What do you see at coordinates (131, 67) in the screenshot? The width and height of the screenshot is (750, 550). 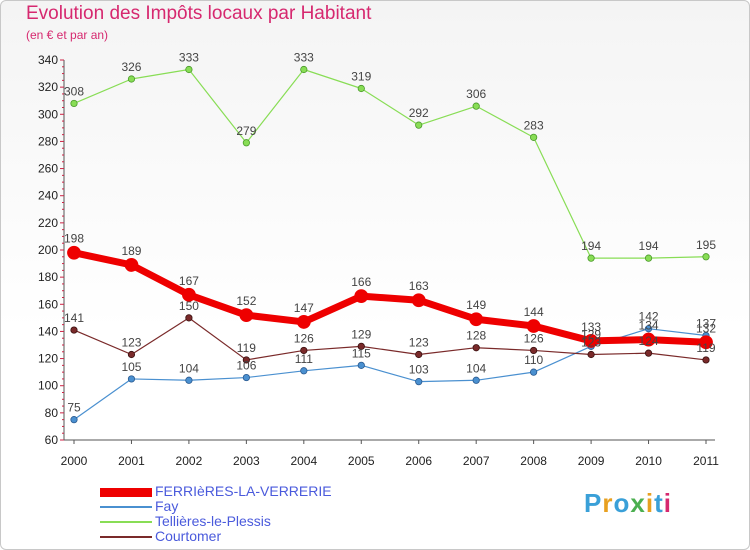 I see `data-label: 326` at bounding box center [131, 67].